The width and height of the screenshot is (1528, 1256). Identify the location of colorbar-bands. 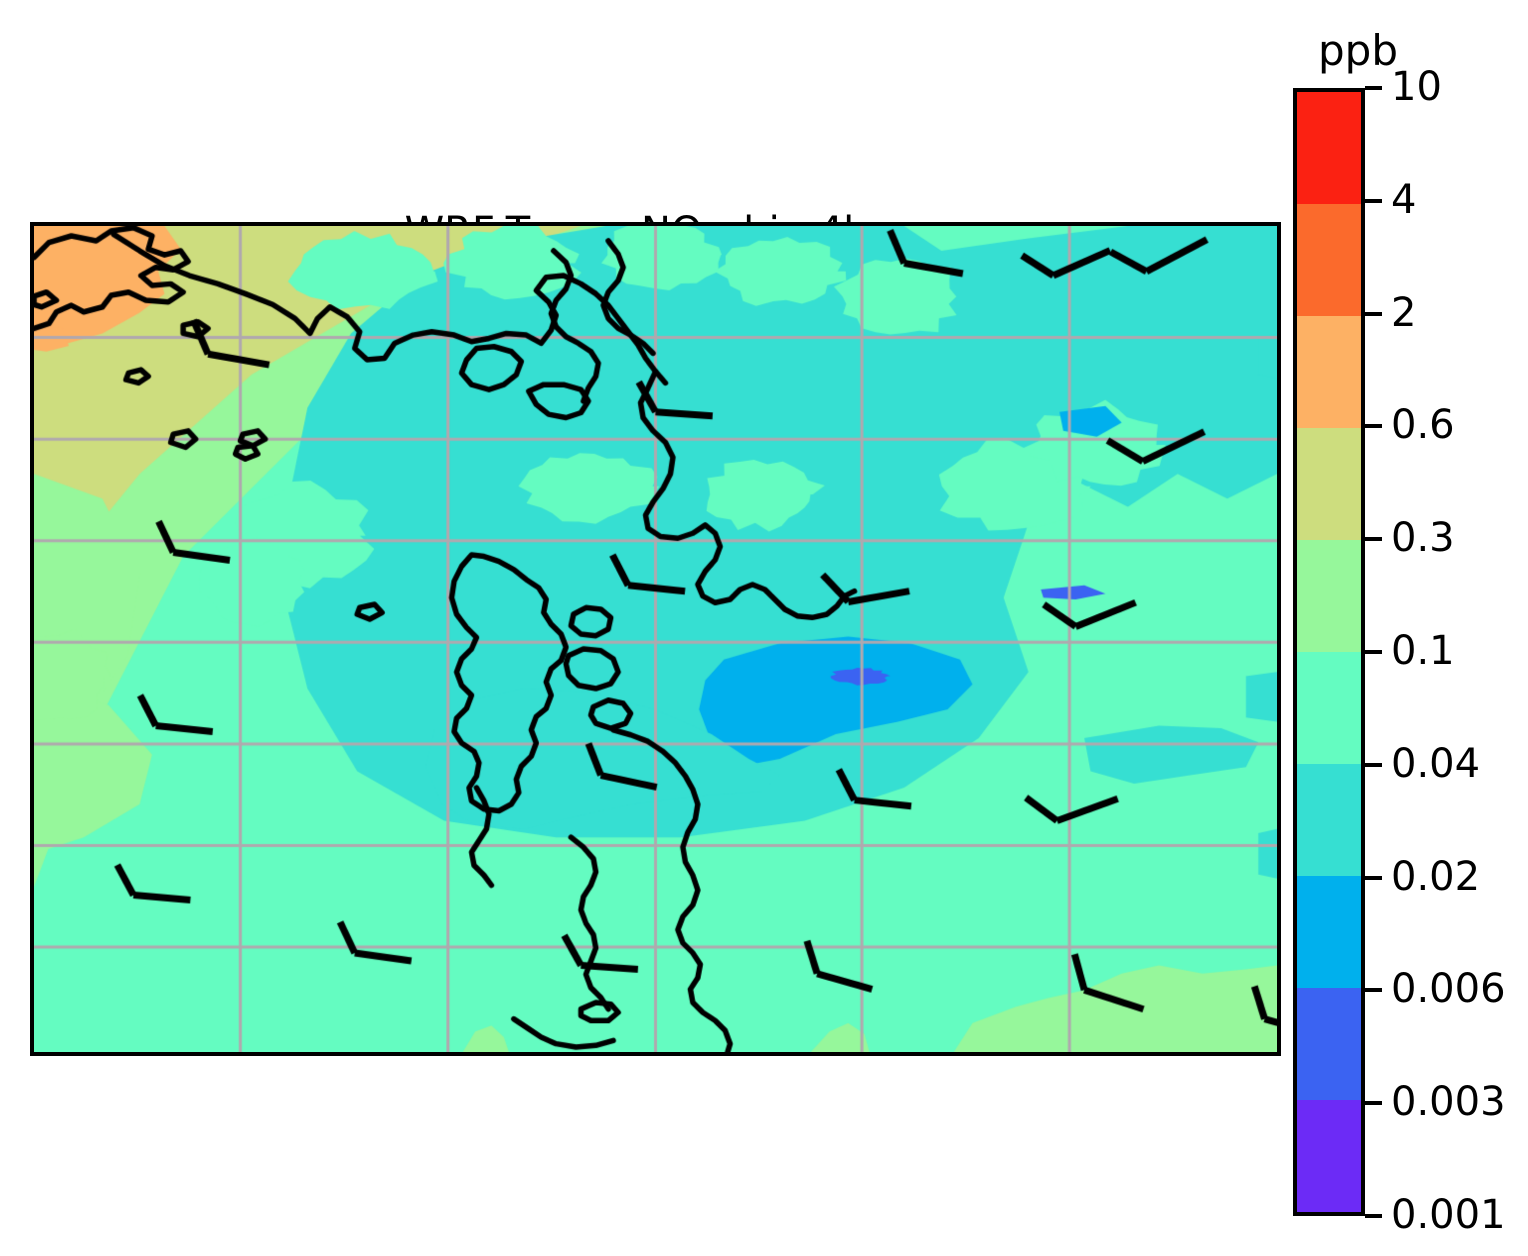
(1329, 652).